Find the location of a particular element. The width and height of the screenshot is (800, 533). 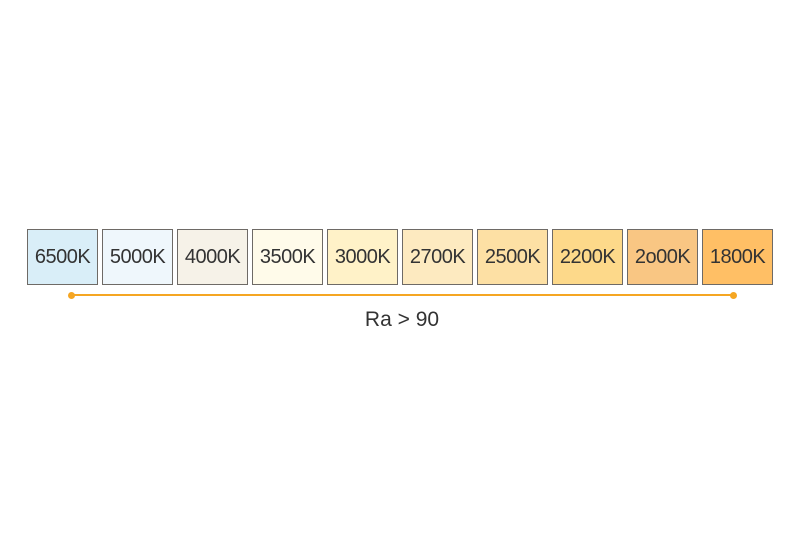

ra-range-line is located at coordinates (402, 295).